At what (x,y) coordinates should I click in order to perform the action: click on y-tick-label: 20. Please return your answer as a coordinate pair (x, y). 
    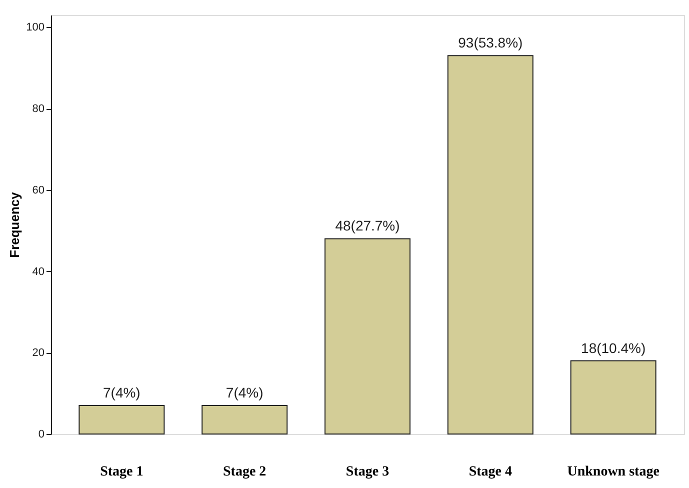
    Looking at the image, I should click on (38, 353).